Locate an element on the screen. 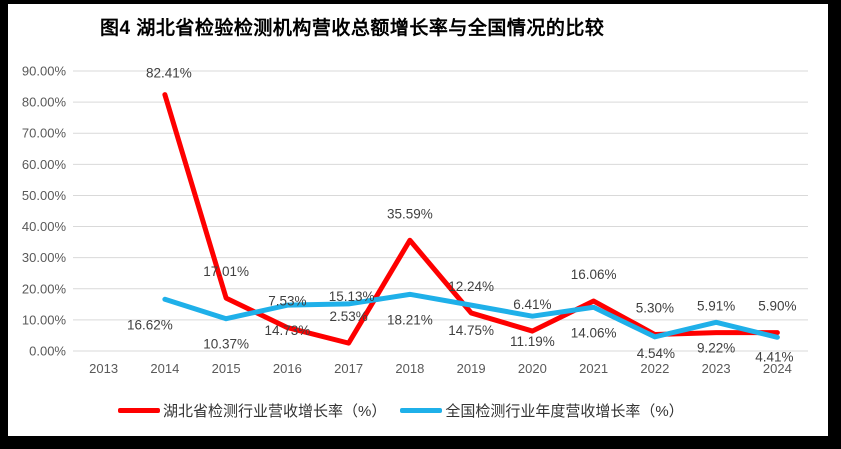  data-label: 5.30% is located at coordinates (655, 308).